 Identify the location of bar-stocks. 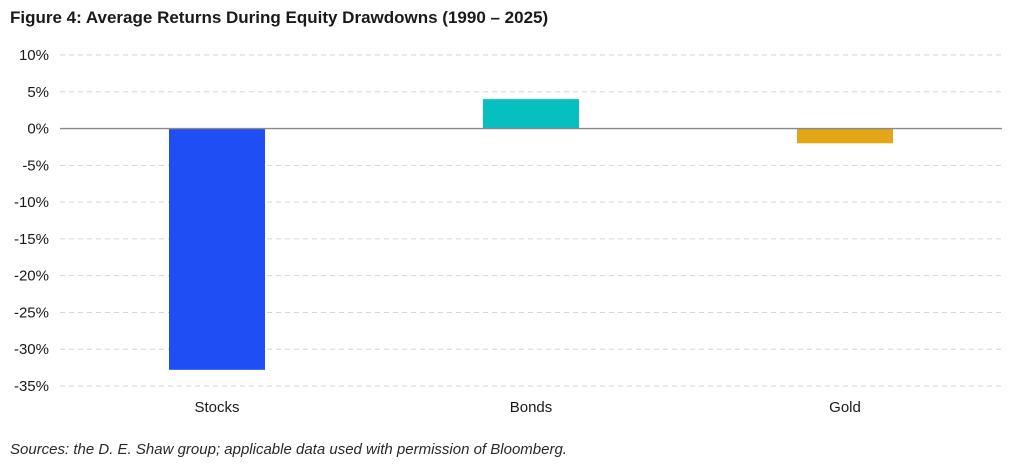
(217, 249).